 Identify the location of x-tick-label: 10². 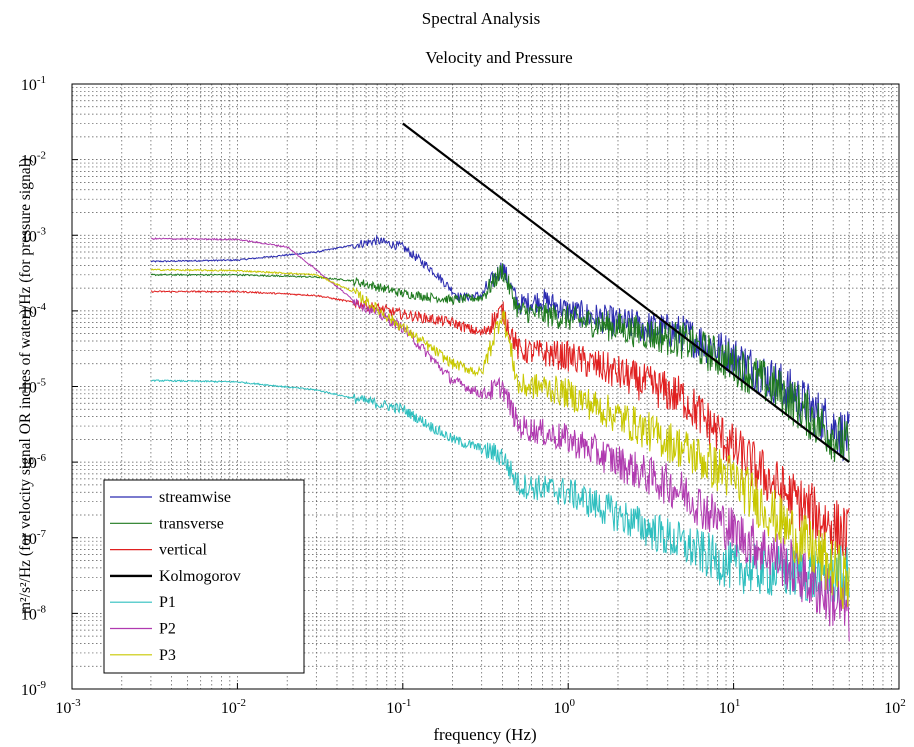
(895, 707).